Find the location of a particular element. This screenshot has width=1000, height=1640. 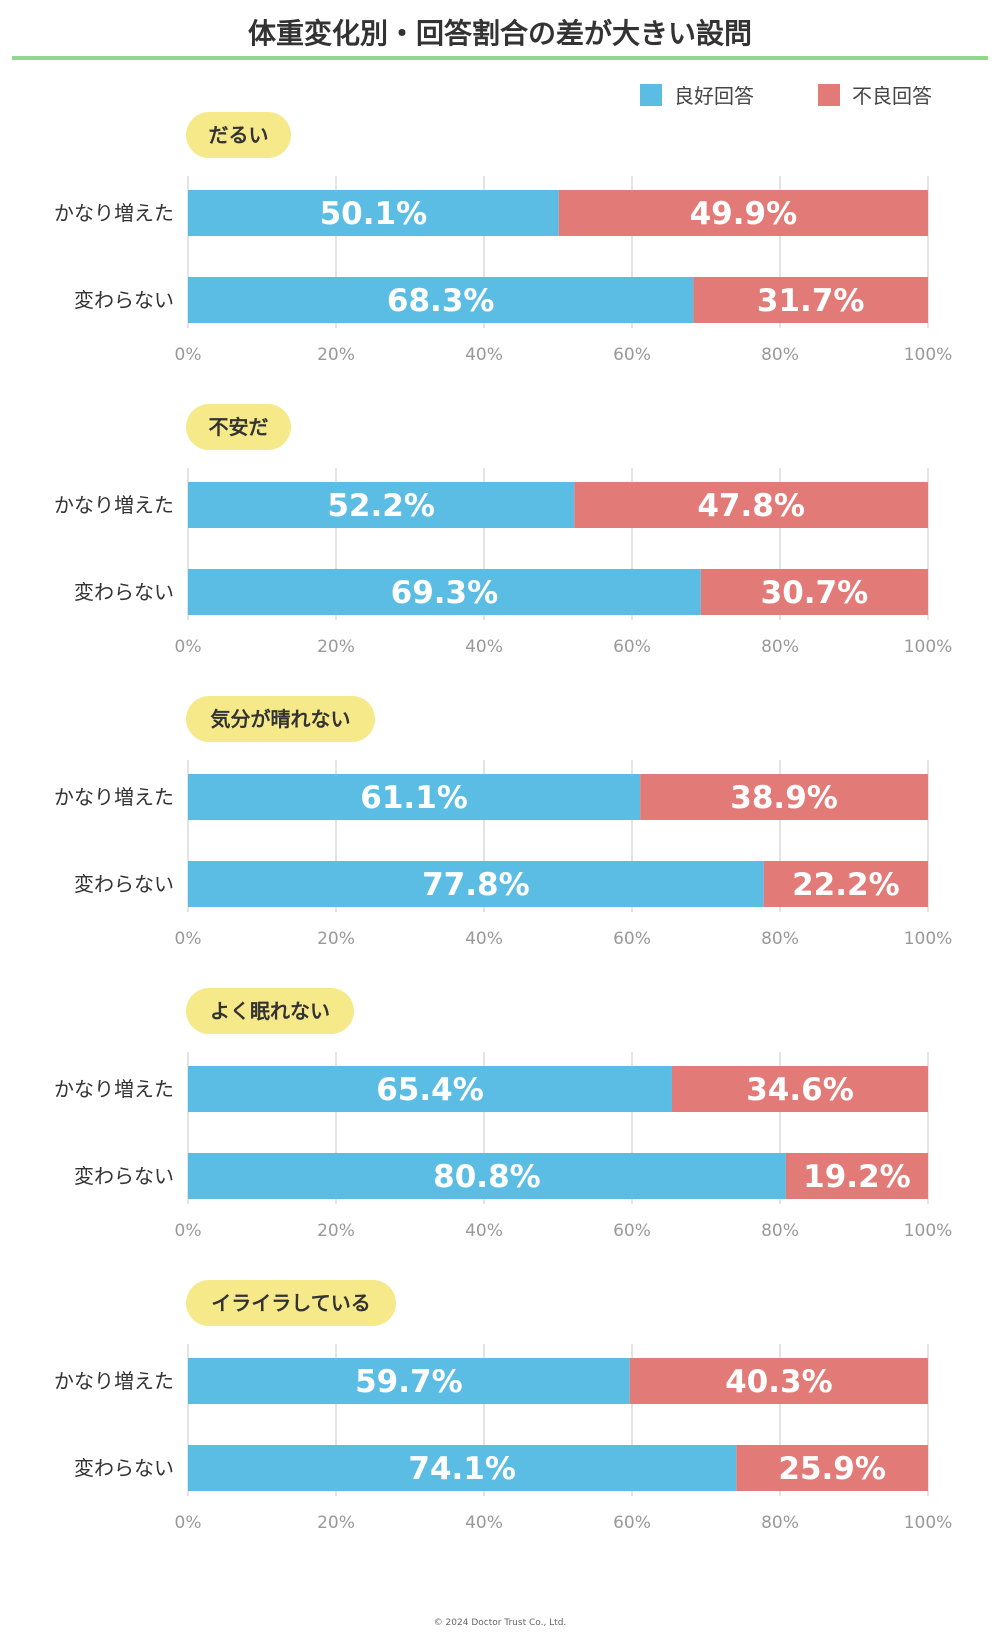

data-label-bad: 25.9% is located at coordinates (832, 1469).